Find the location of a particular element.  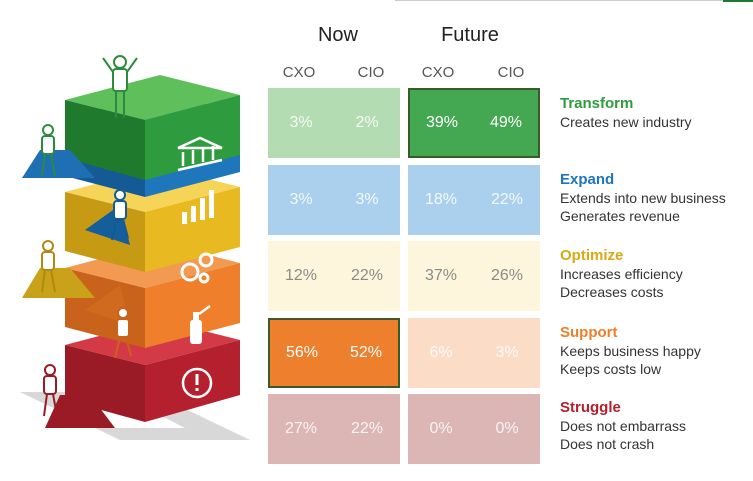

level-desc-optimize-2: Decreases costs is located at coordinates (612, 292).